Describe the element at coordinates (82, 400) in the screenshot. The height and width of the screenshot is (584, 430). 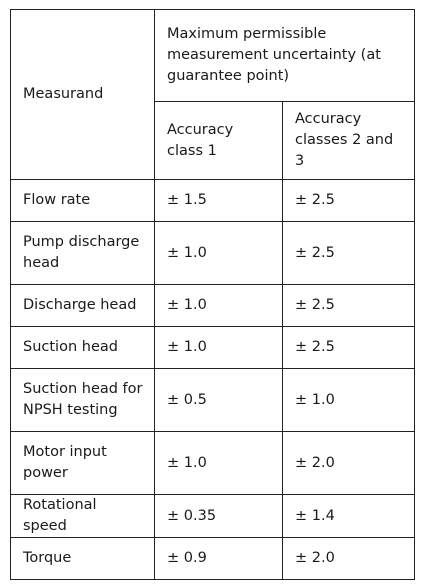
I see `row-measurand: Suction head for NPSH testing` at that location.